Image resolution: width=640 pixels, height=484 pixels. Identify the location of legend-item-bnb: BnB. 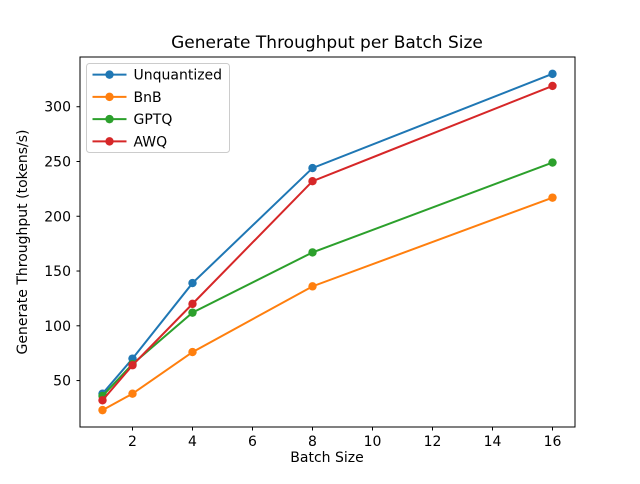
(127, 98).